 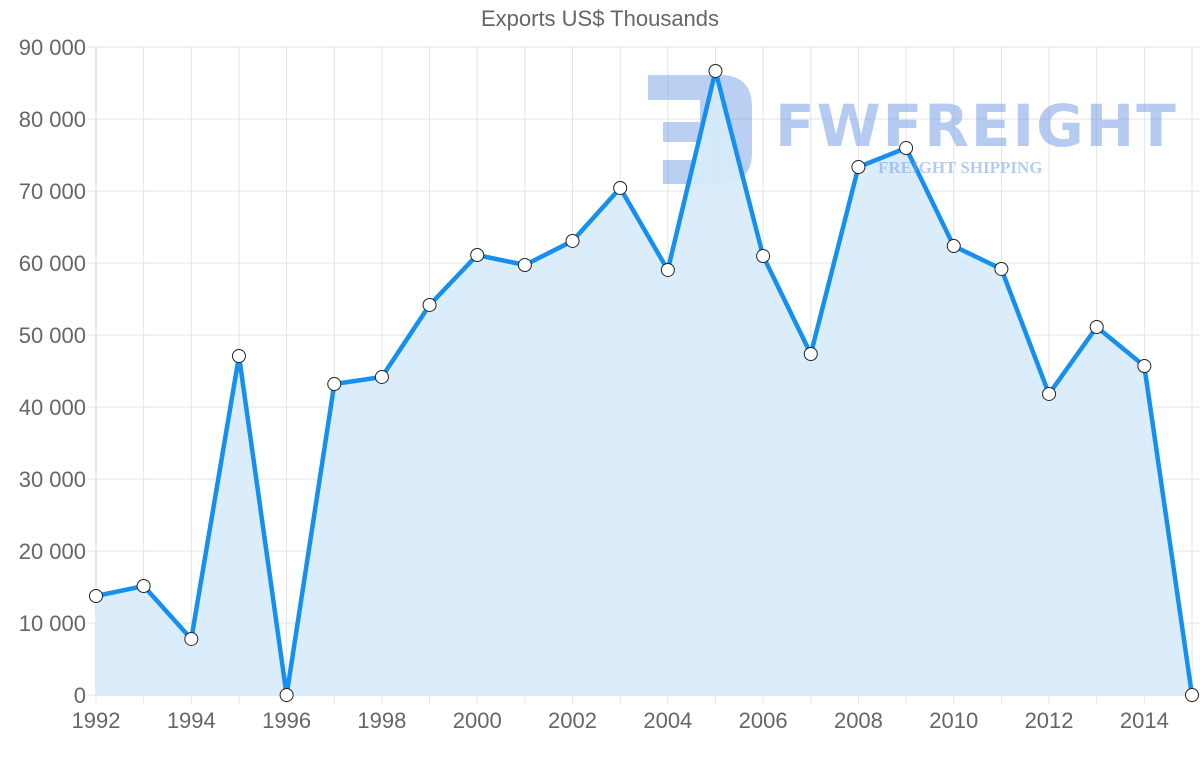 What do you see at coordinates (52, 263) in the screenshot?
I see `y-tick-label: 60 000` at bounding box center [52, 263].